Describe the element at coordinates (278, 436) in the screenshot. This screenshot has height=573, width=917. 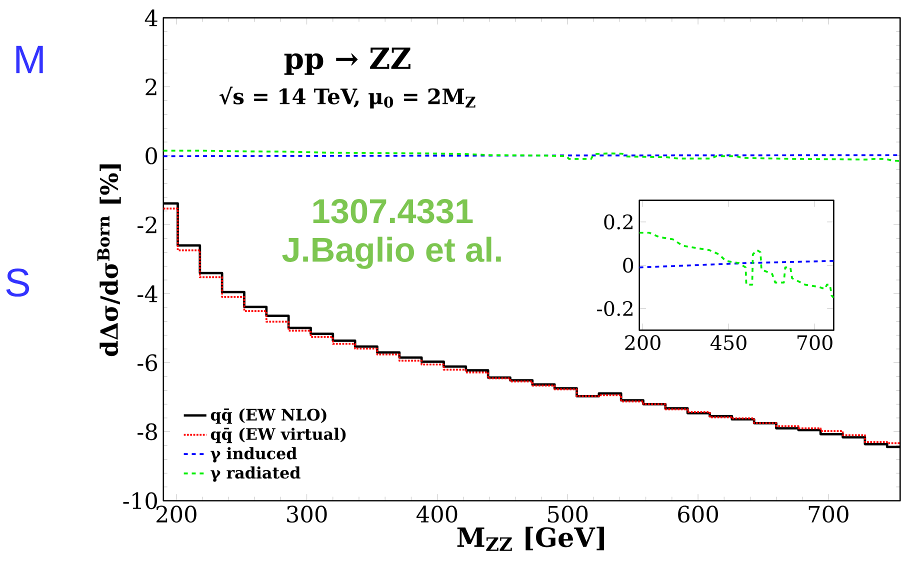
I see `legend-label: qq̄ (EW virtual)` at that location.